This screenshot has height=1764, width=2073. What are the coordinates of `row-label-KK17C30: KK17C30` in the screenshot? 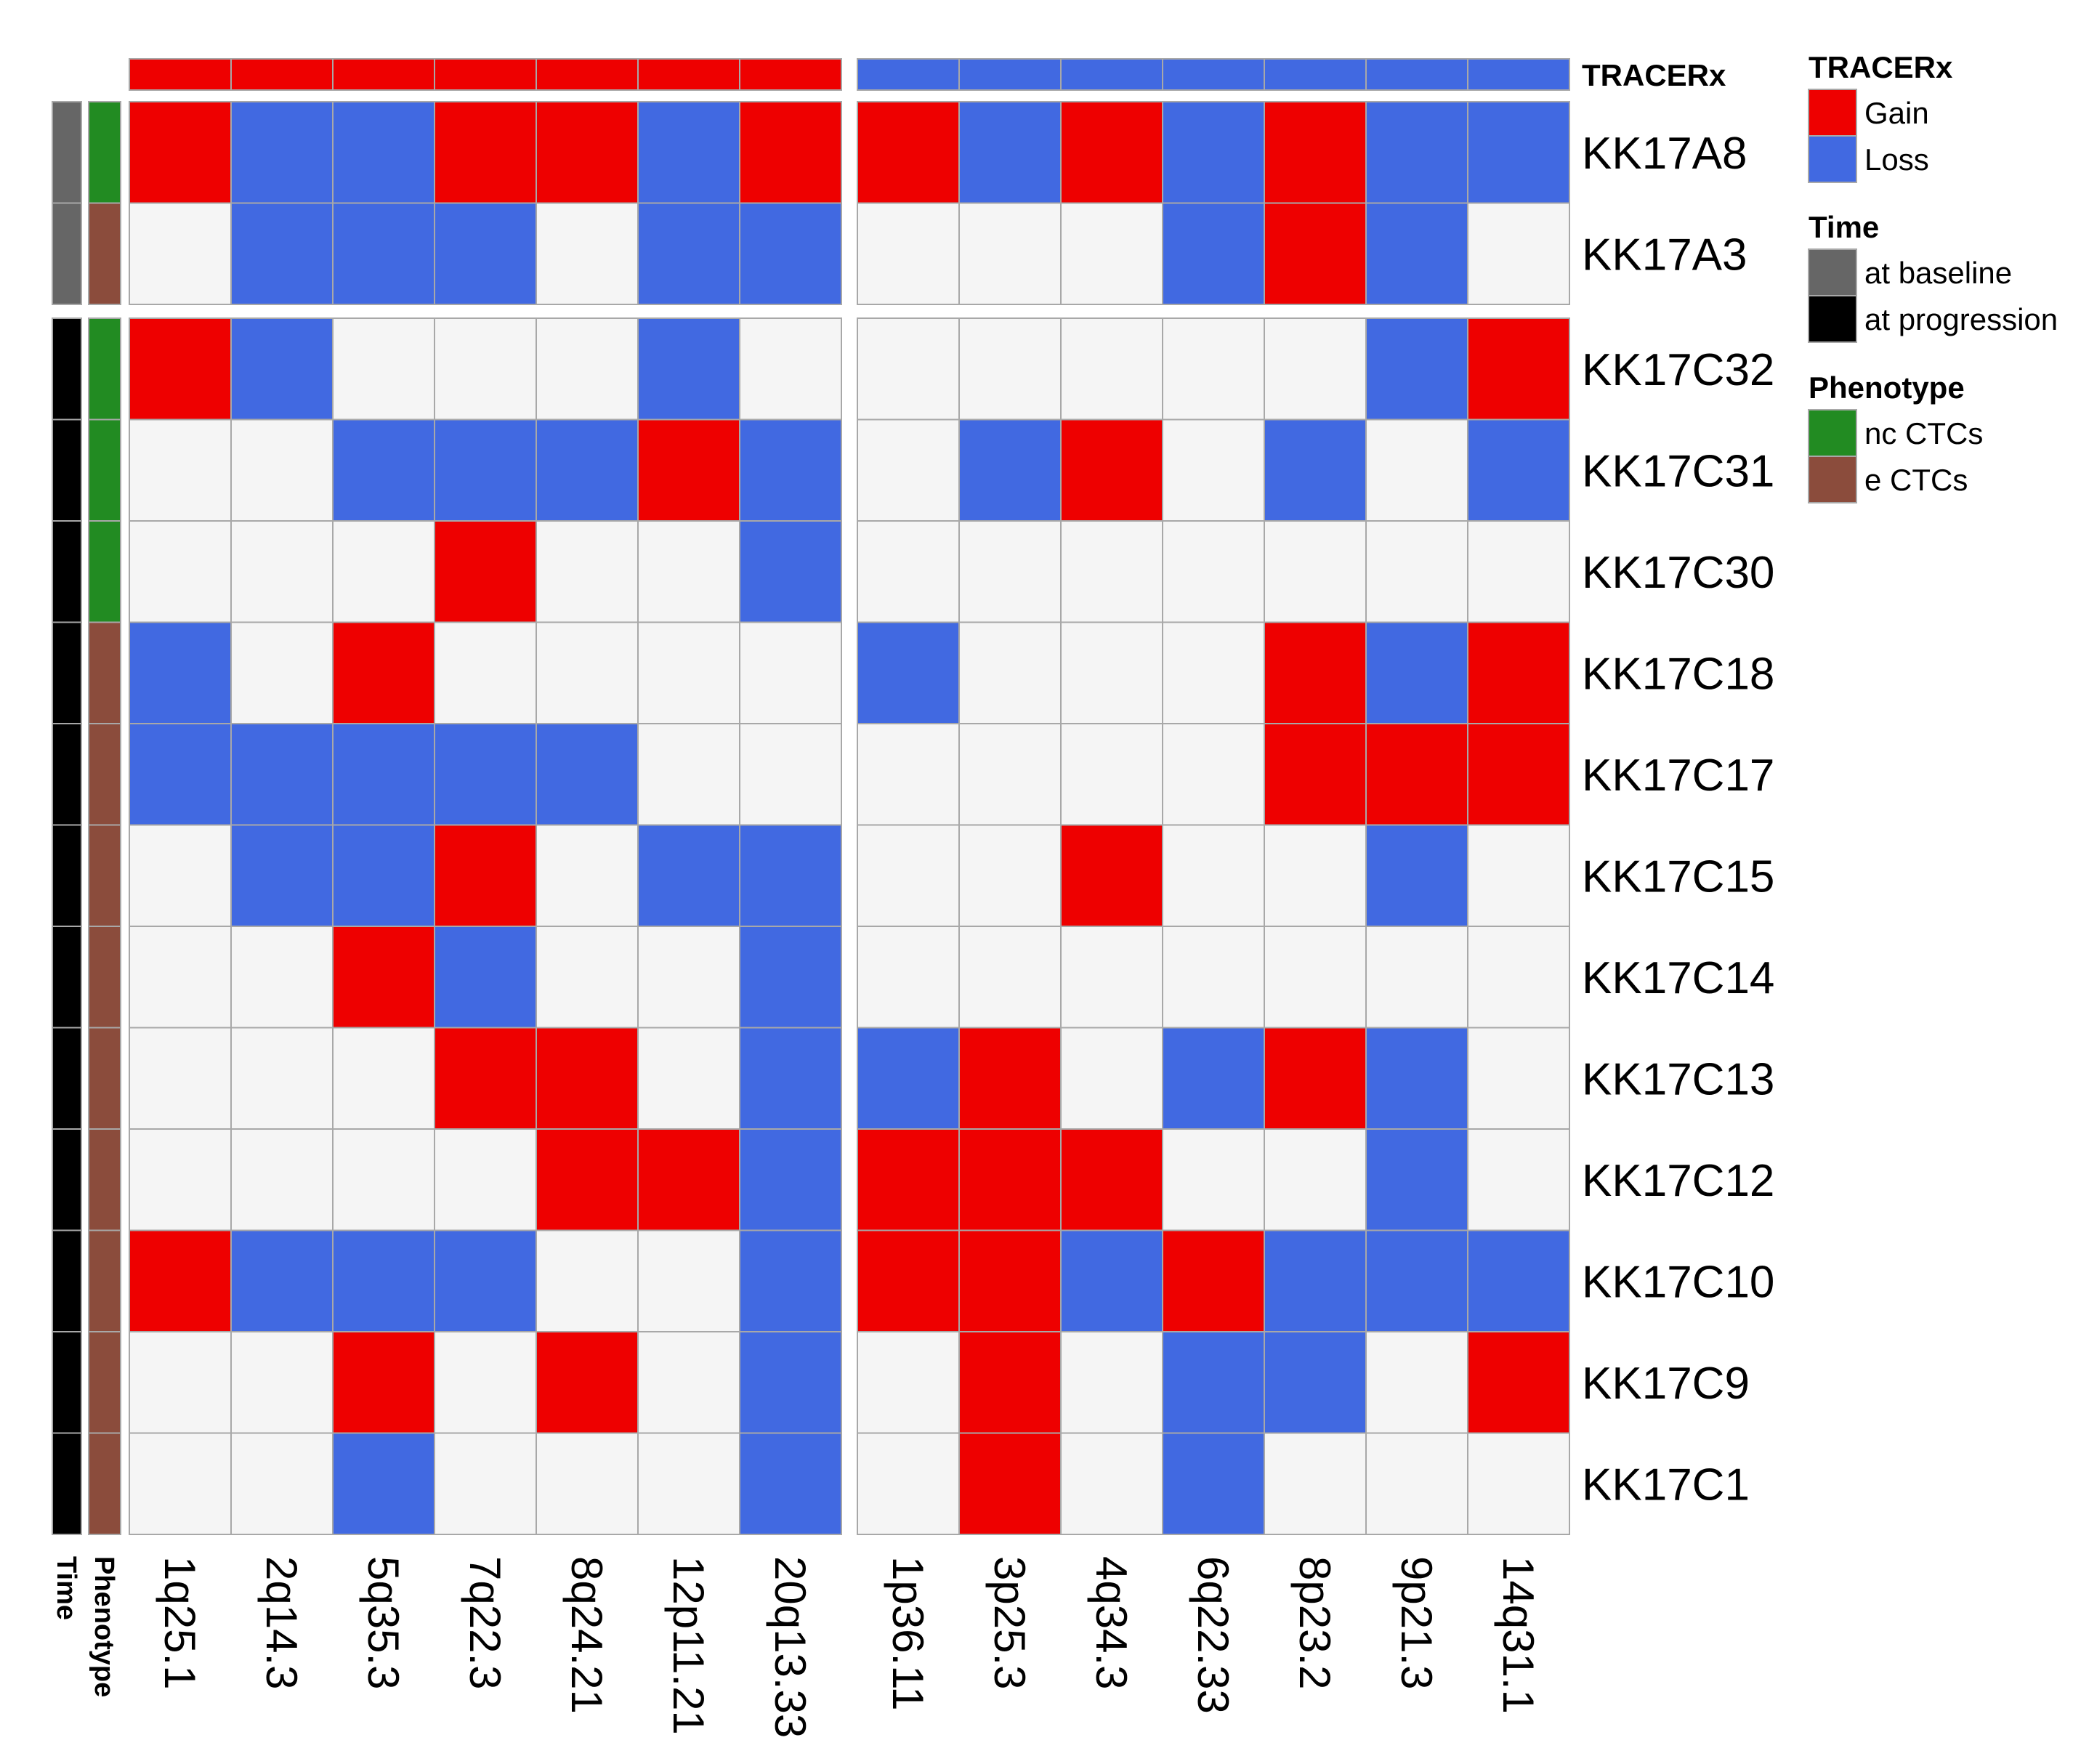 It's located at (1678, 573).